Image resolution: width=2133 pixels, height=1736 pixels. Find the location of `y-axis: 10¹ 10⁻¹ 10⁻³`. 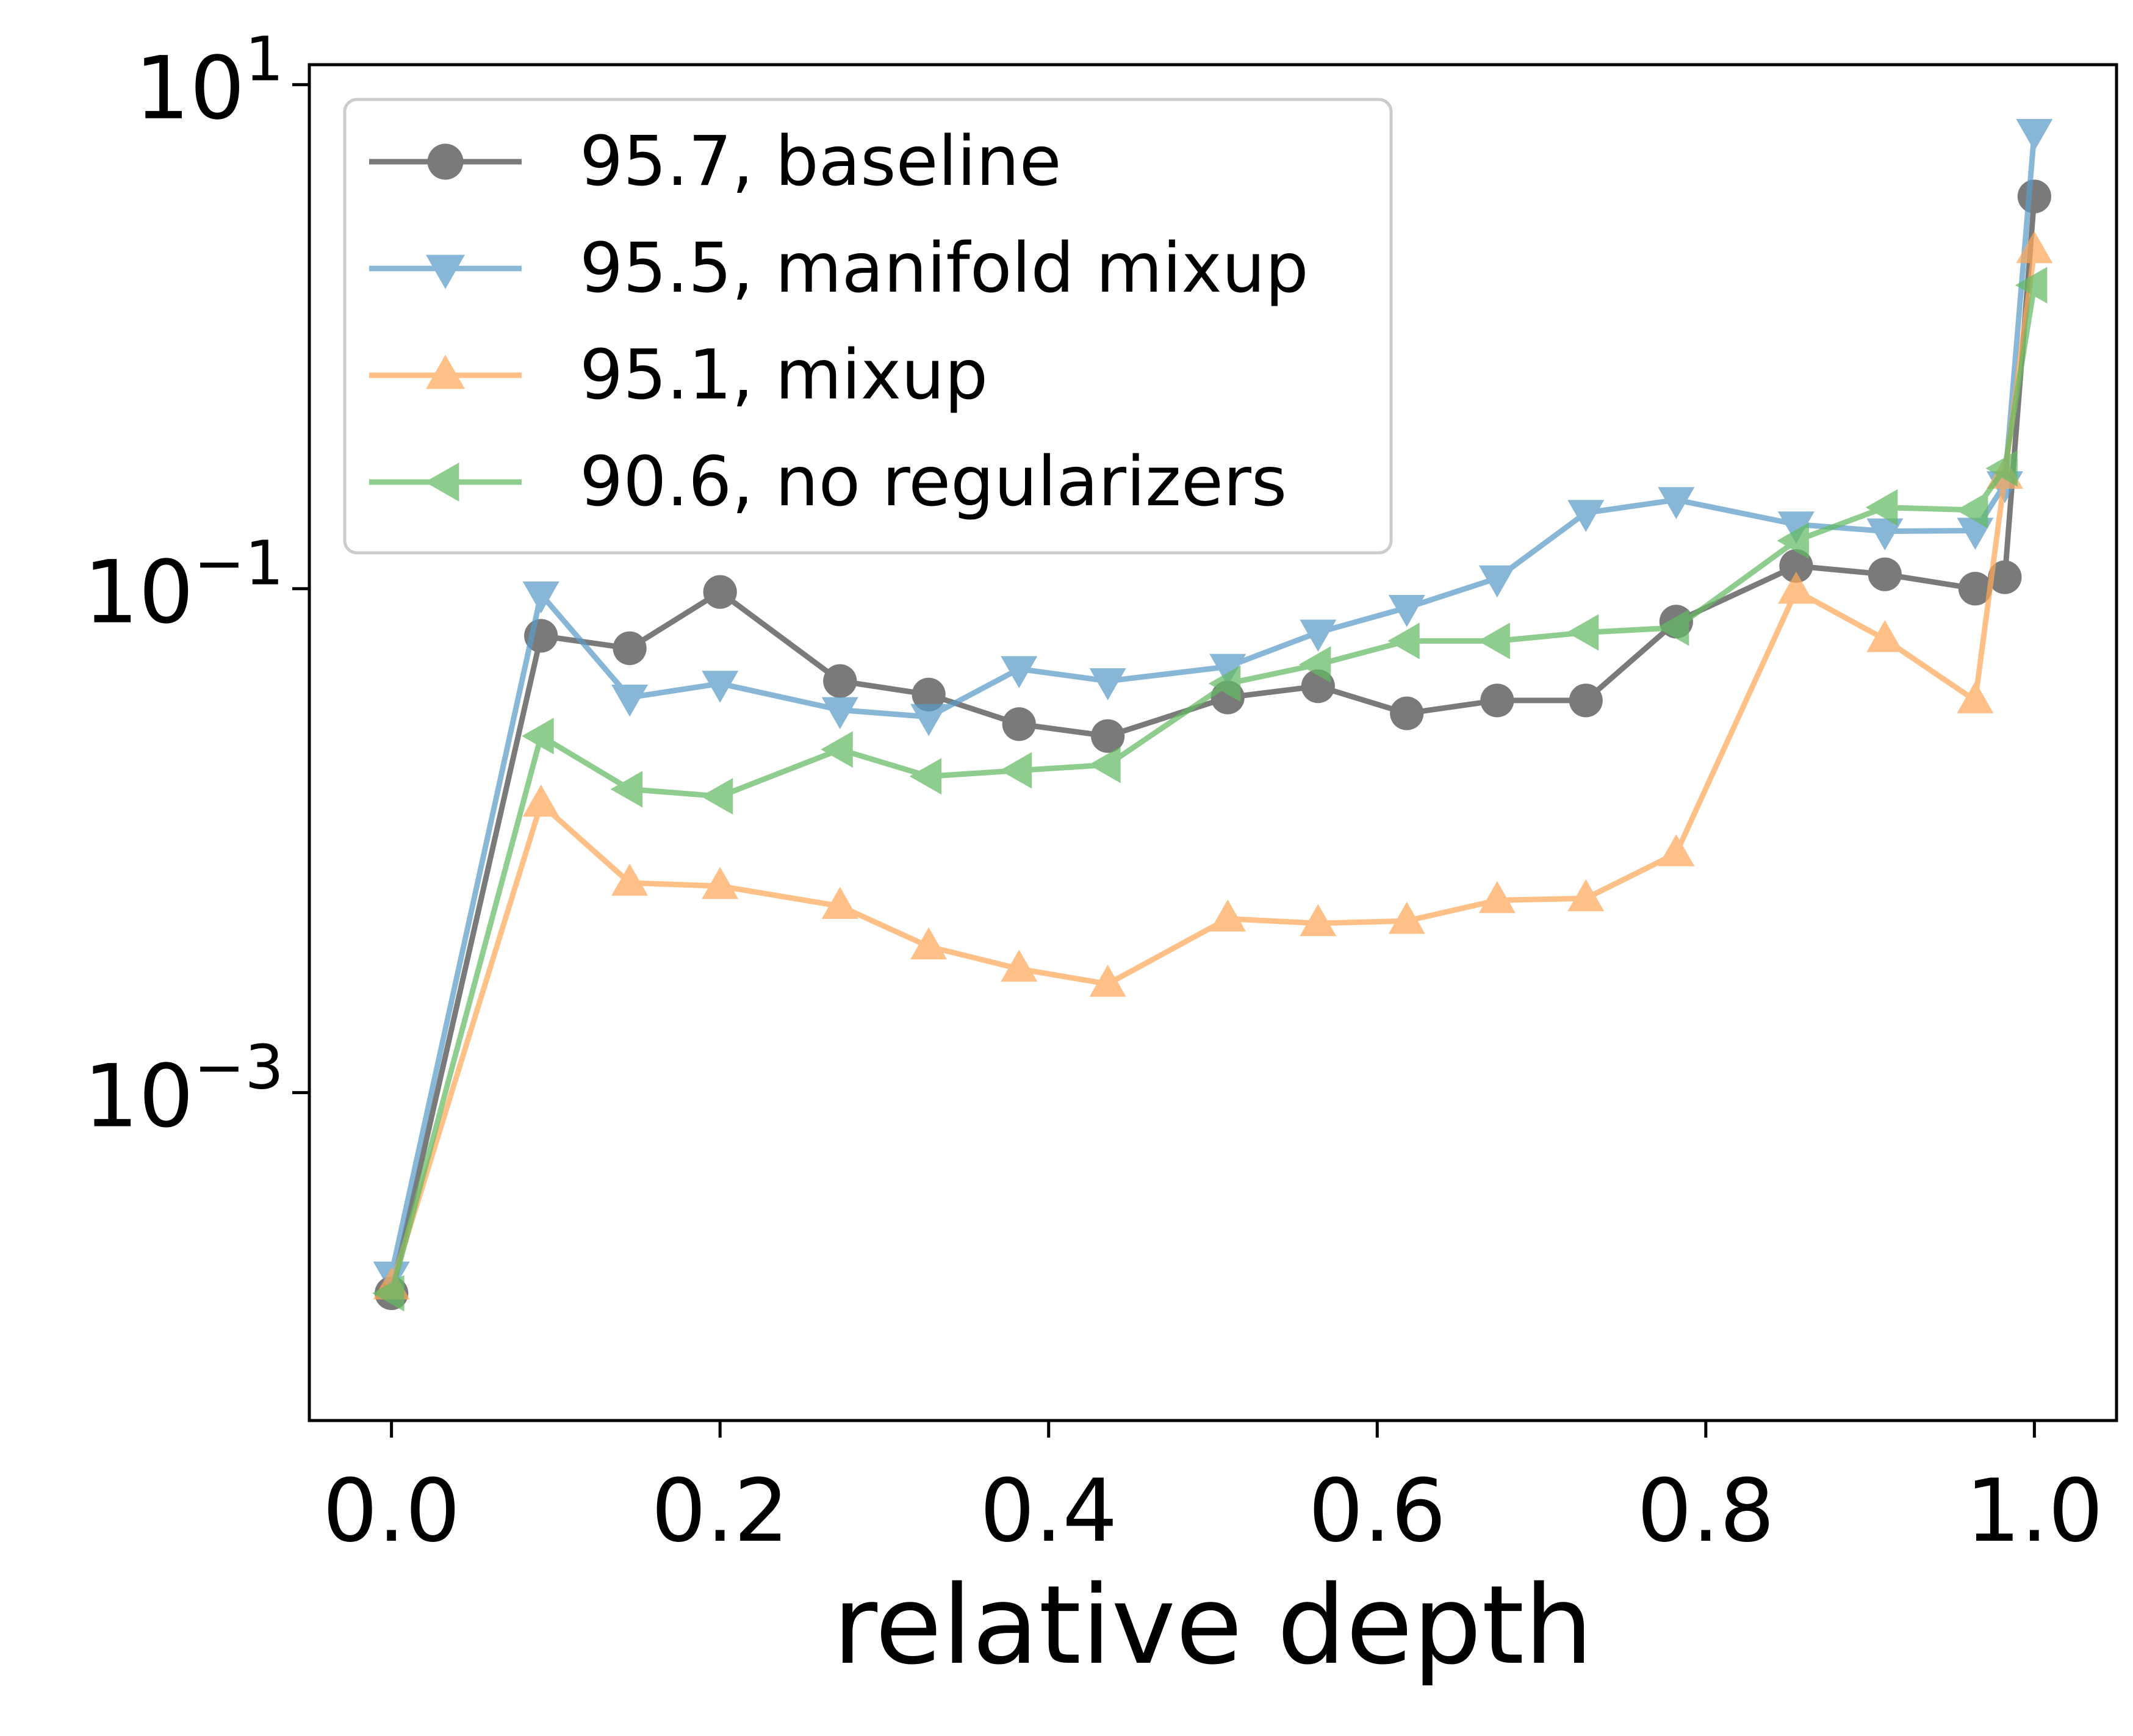

y-axis: 10¹ 10⁻¹ 10⁻³ is located at coordinates (196, 585).